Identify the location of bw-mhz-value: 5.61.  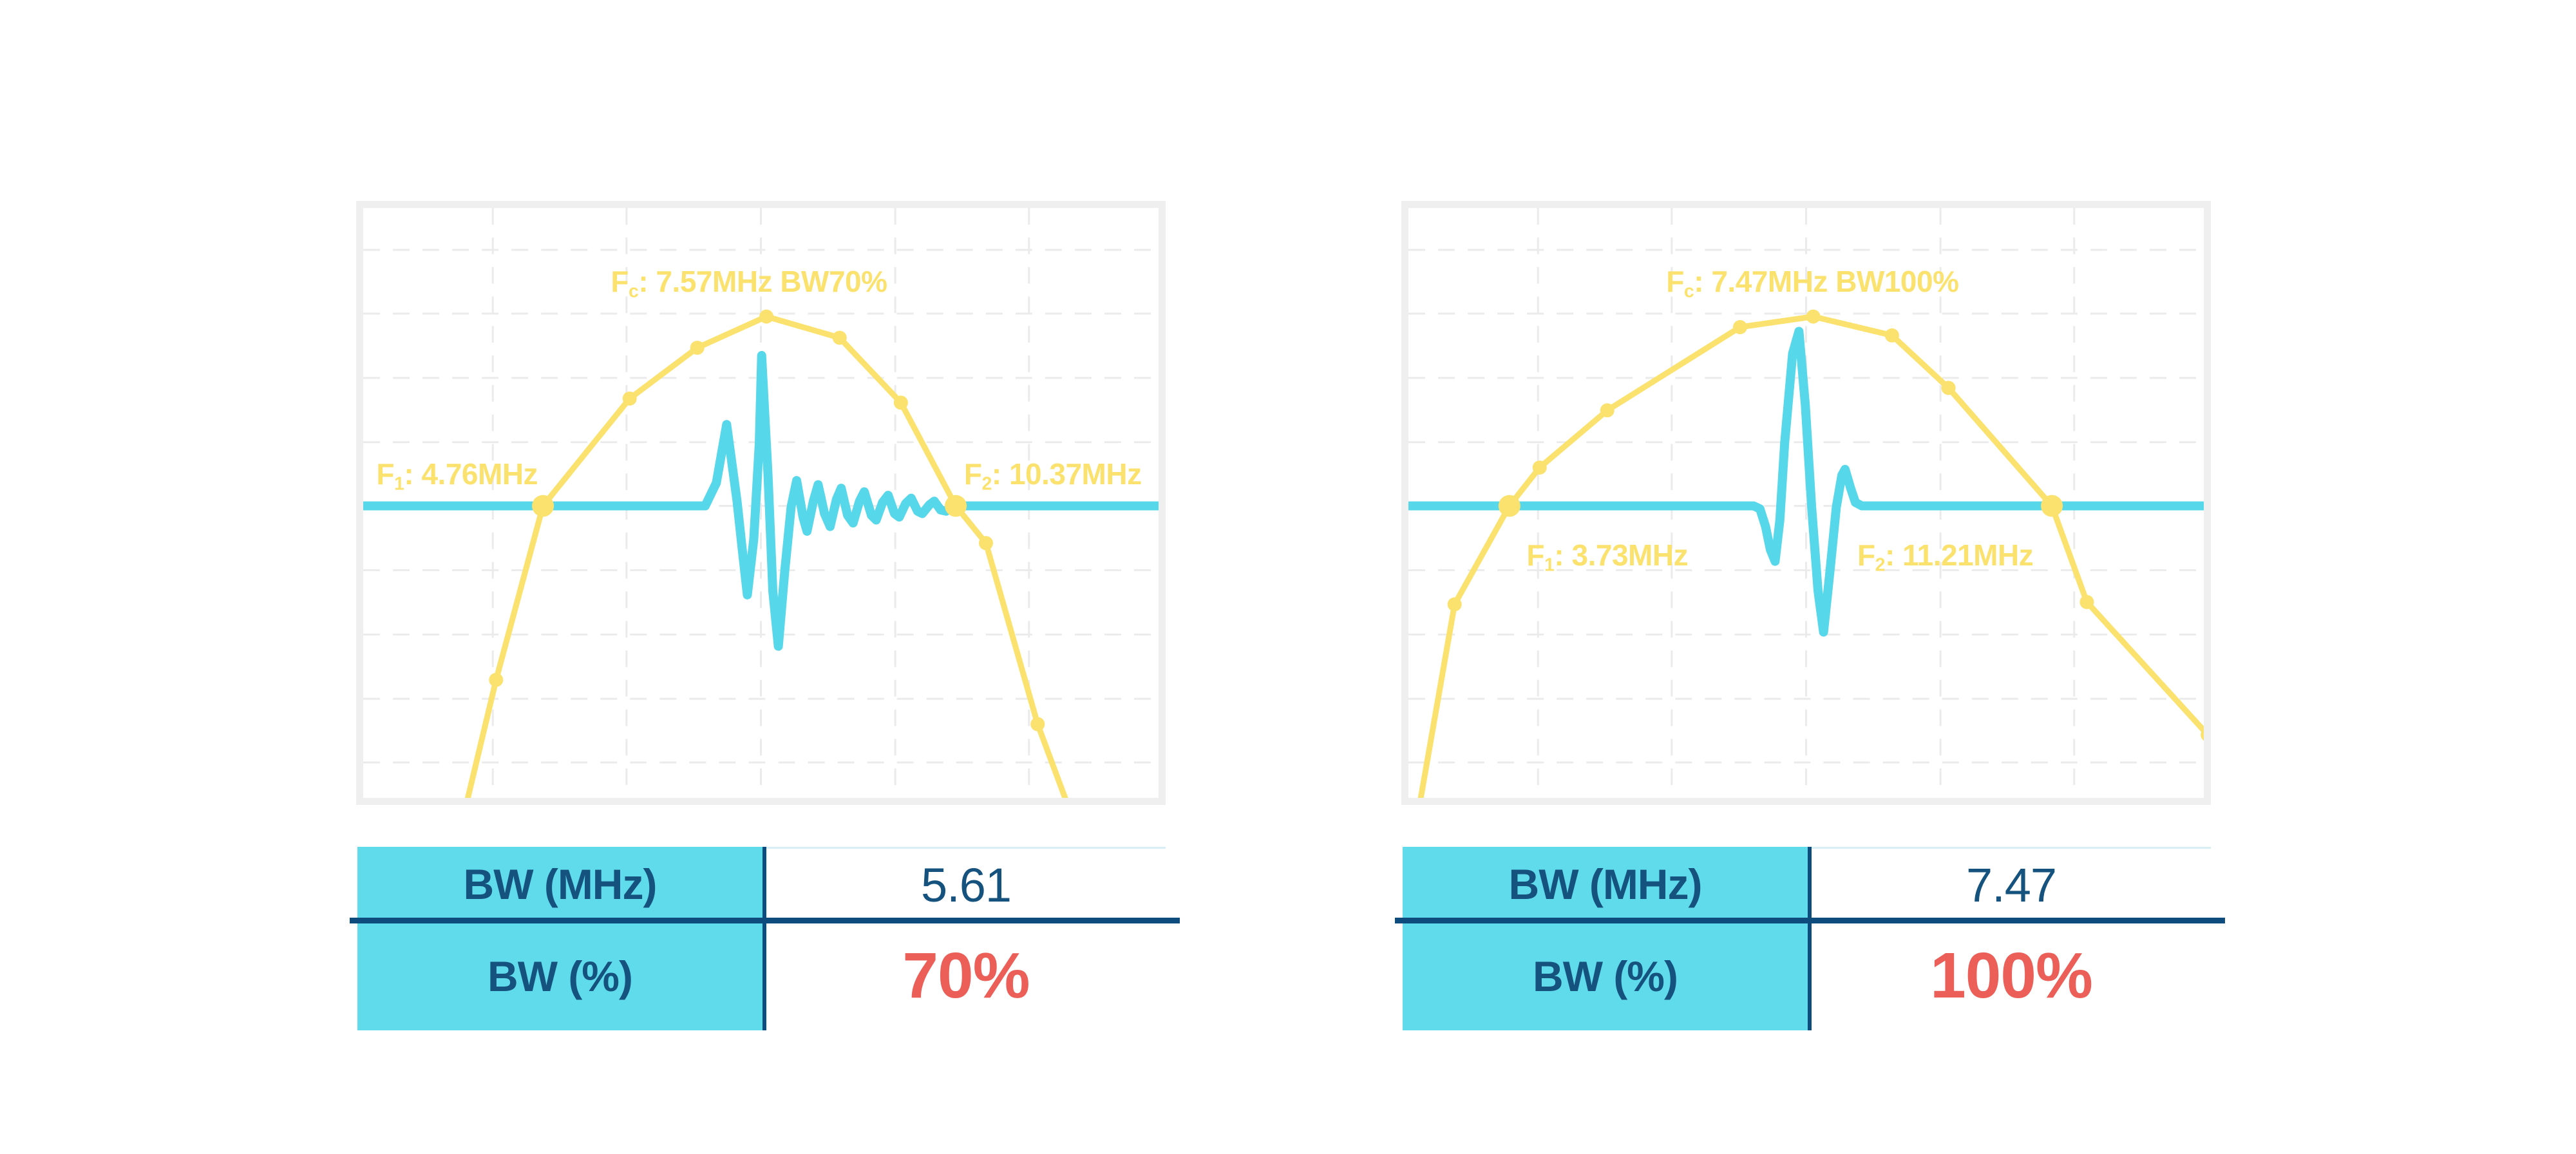
(966, 884).